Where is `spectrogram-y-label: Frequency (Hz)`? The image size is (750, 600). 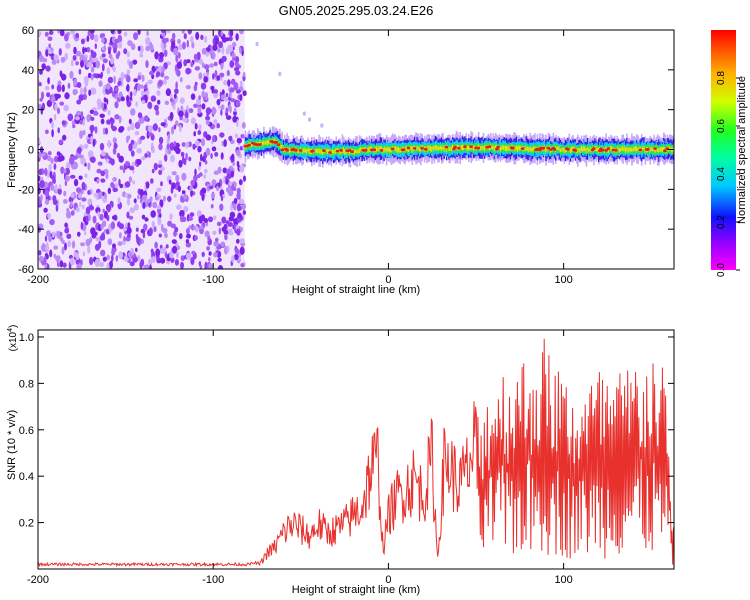
spectrogram-y-label: Frequency (Hz) is located at coordinates (12, 150).